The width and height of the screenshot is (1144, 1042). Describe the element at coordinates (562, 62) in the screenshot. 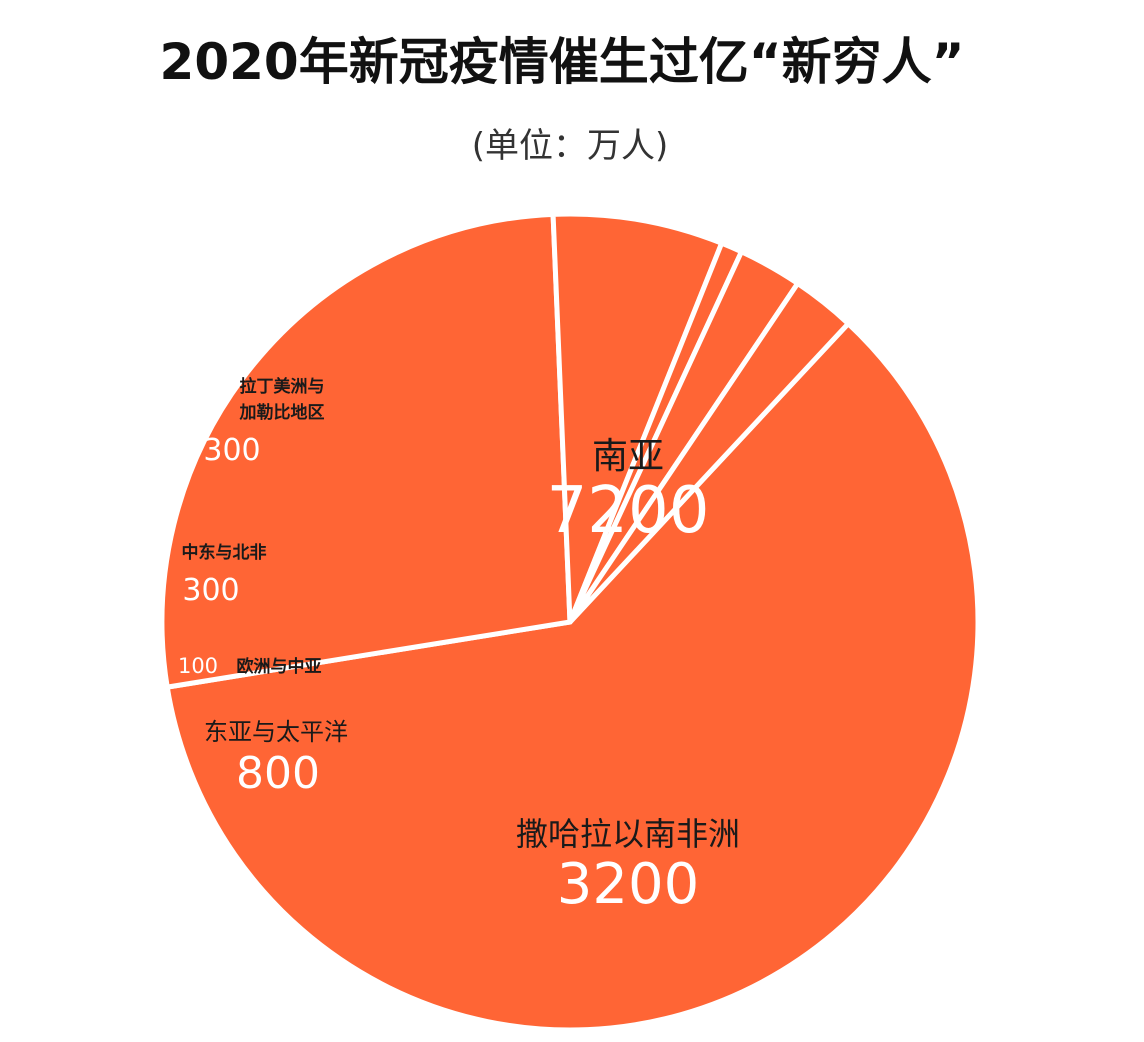

I see `chart-title: 2020年新冠疫情催生过亿“新穷人”` at that location.